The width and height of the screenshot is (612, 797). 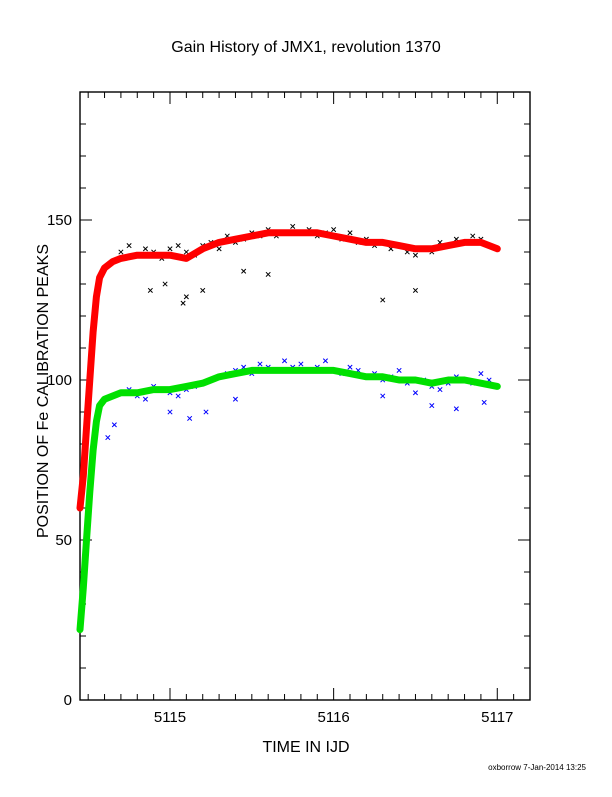 I want to click on y-axis-label: POSITION OF Fe CALIBRATION PEAKS, so click(x=43, y=391).